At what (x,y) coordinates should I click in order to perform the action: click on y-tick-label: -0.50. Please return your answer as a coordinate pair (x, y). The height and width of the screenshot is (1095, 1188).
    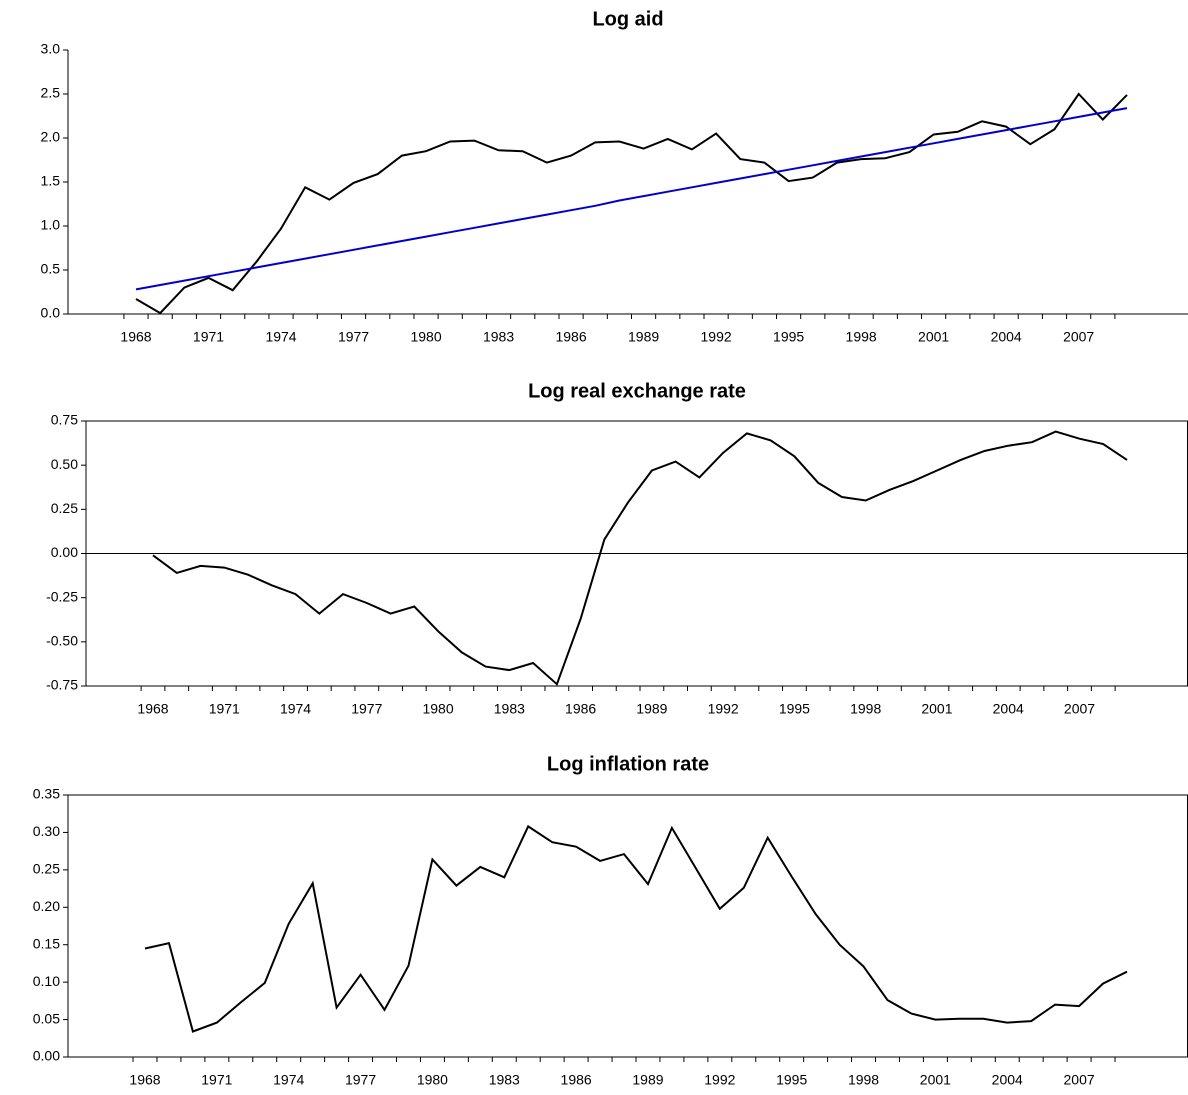
    Looking at the image, I should click on (62, 641).